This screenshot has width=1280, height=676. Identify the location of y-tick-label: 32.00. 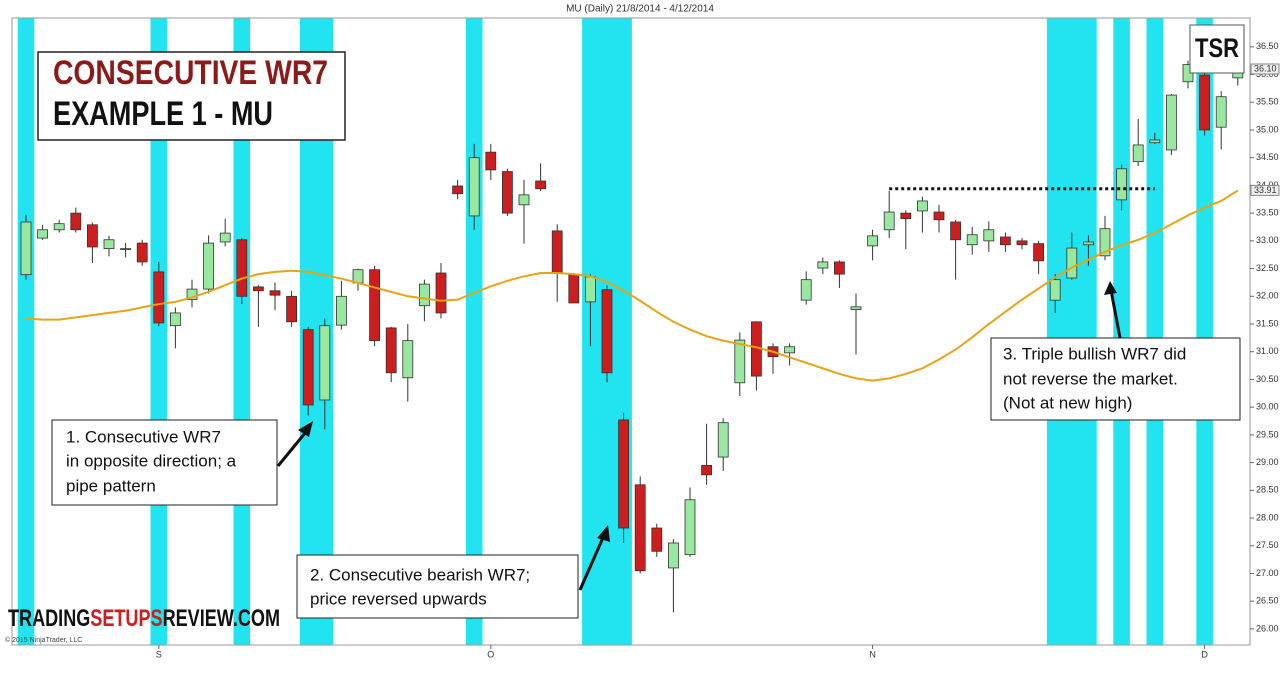
(1267, 296).